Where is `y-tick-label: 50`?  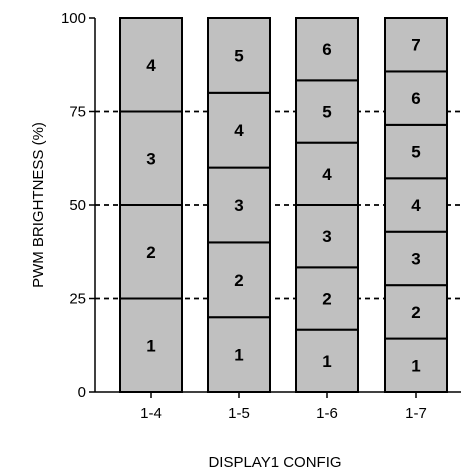 y-tick-label: 50 is located at coordinates (77, 205).